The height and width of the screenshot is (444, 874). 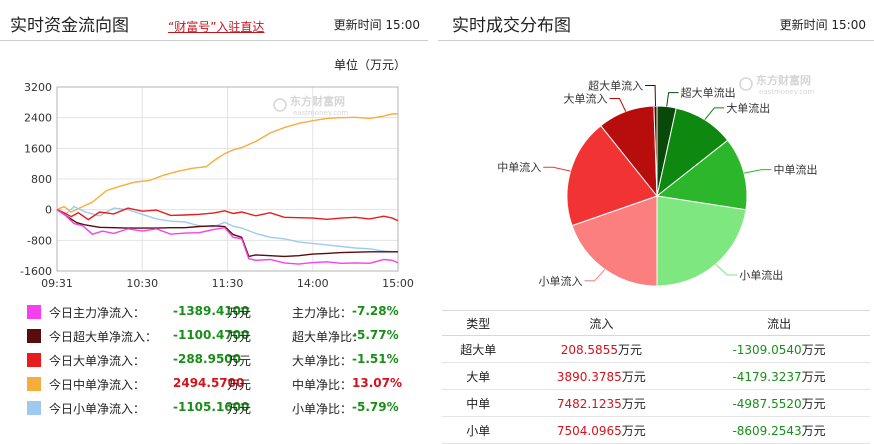 What do you see at coordinates (369, 65) in the screenshot?
I see `unit-label: 单位（万元）` at bounding box center [369, 65].